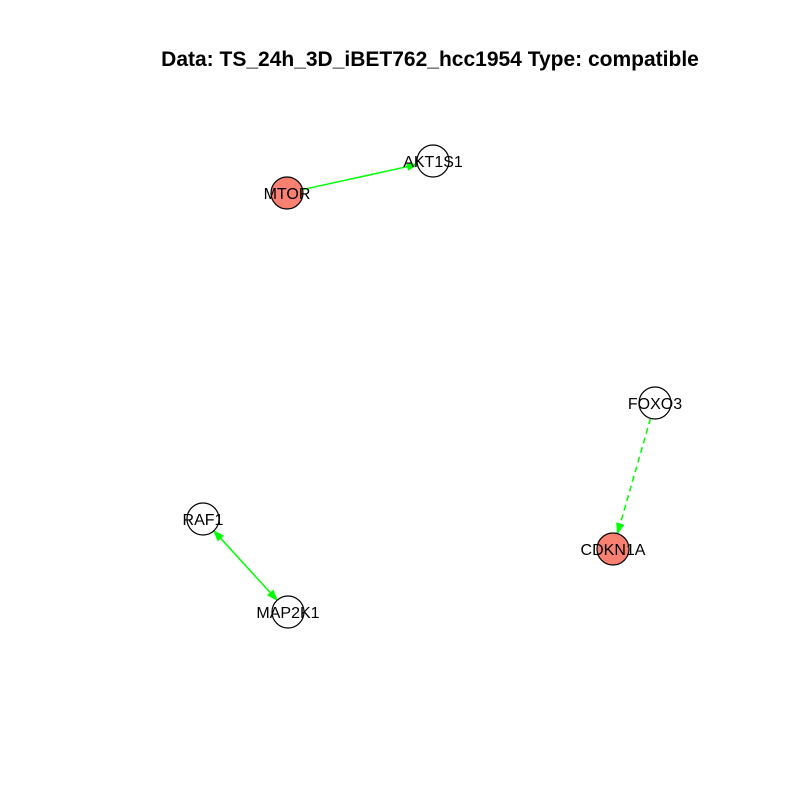 The width and height of the screenshot is (800, 800). I want to click on node-label: RAF1, so click(203, 520).